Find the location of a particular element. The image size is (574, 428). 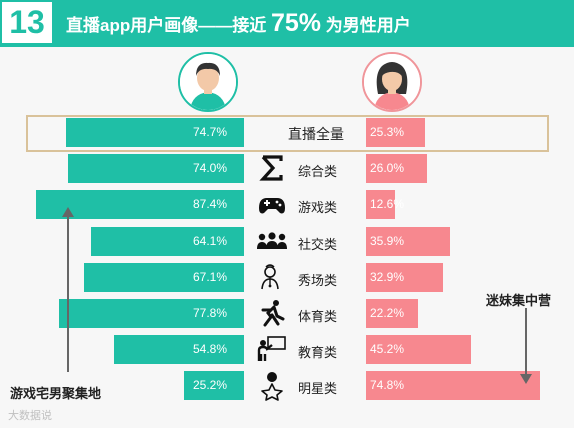

performer-icon is located at coordinates (272, 277).